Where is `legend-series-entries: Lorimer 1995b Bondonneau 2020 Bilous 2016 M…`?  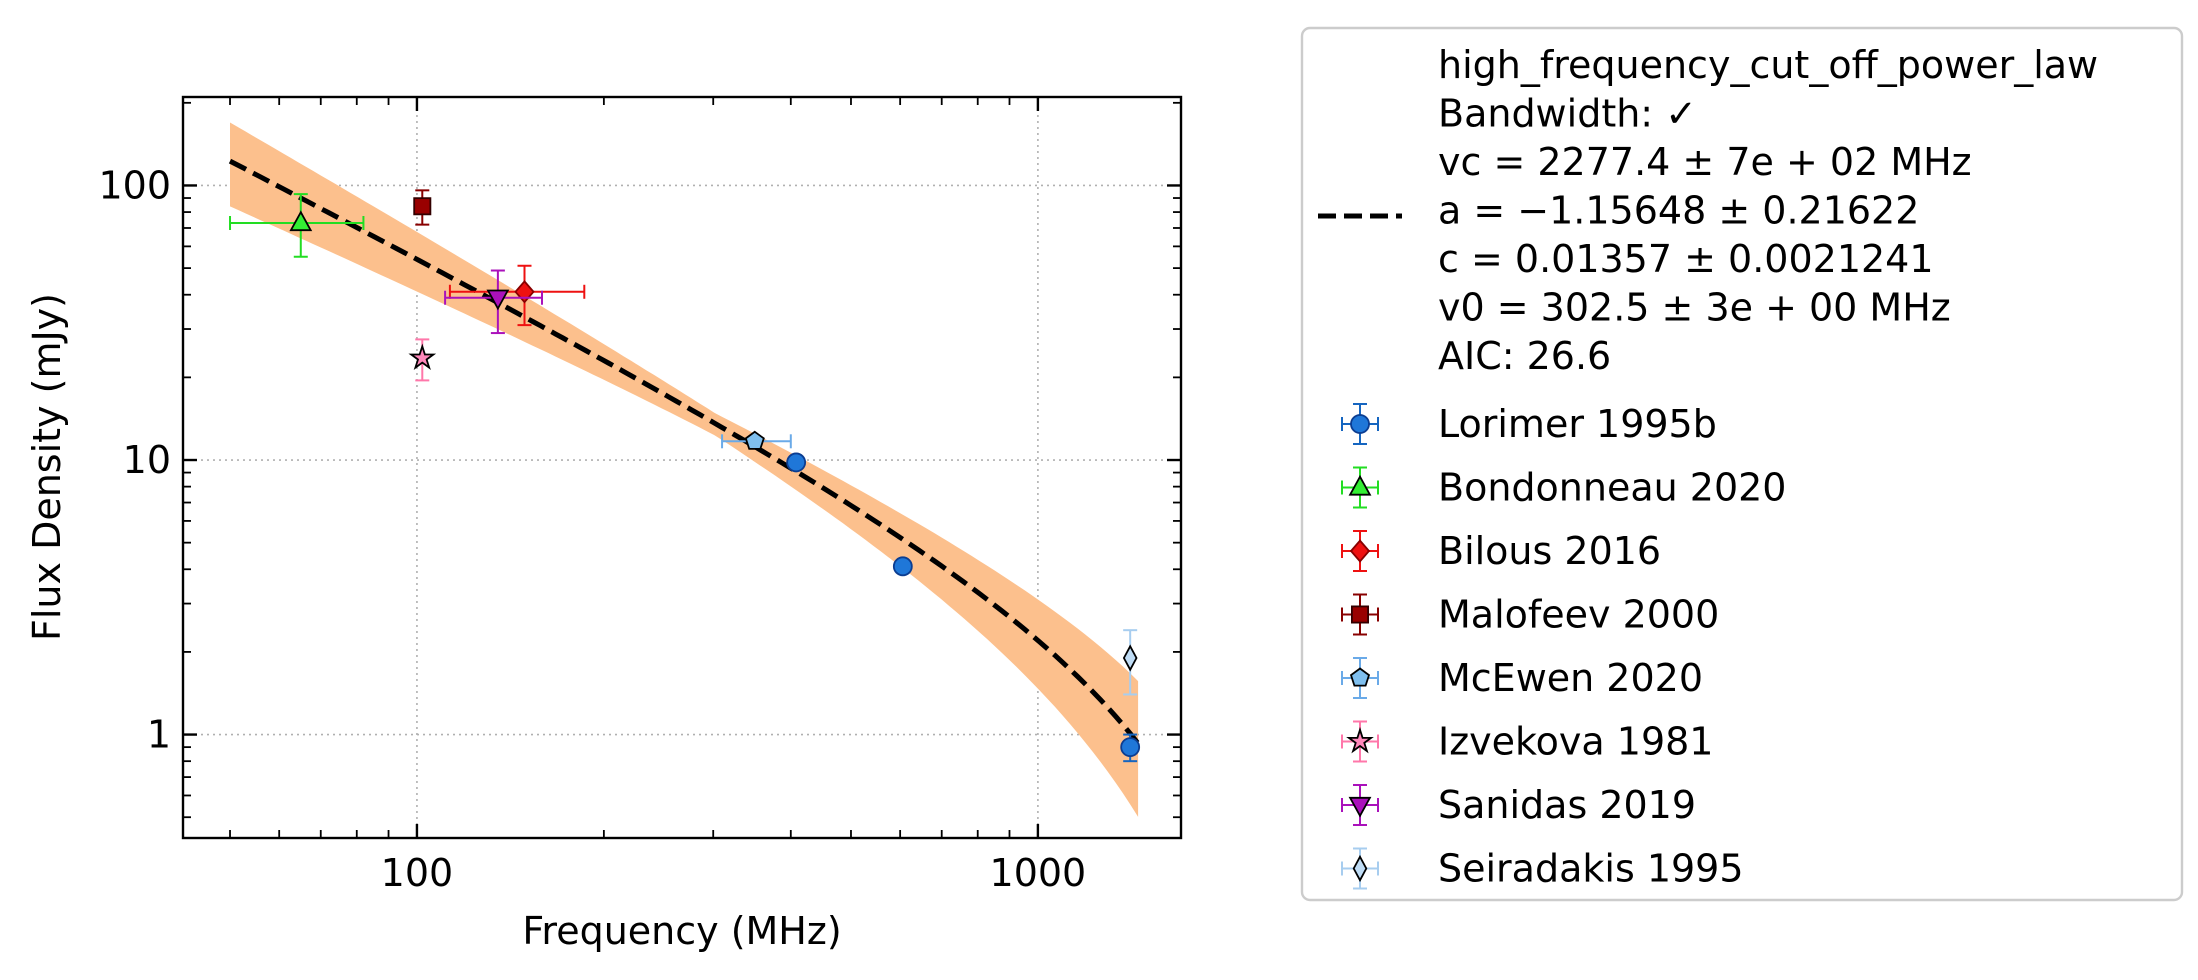 legend-series-entries: Lorimer 1995b Bondonneau 2020 Bilous 2016 M… is located at coordinates (1563, 646).